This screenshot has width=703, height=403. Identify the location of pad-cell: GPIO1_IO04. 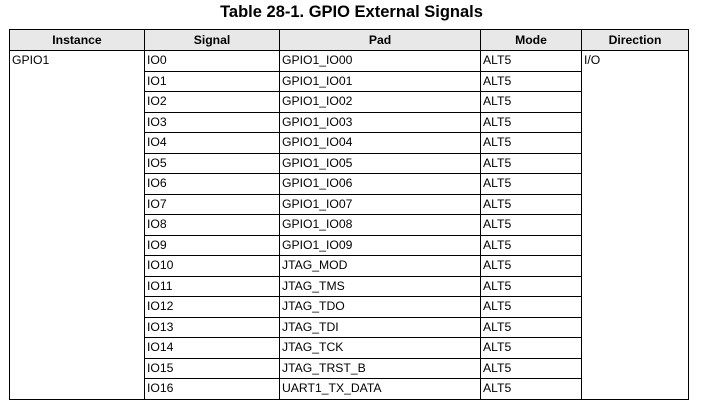
(380, 143).